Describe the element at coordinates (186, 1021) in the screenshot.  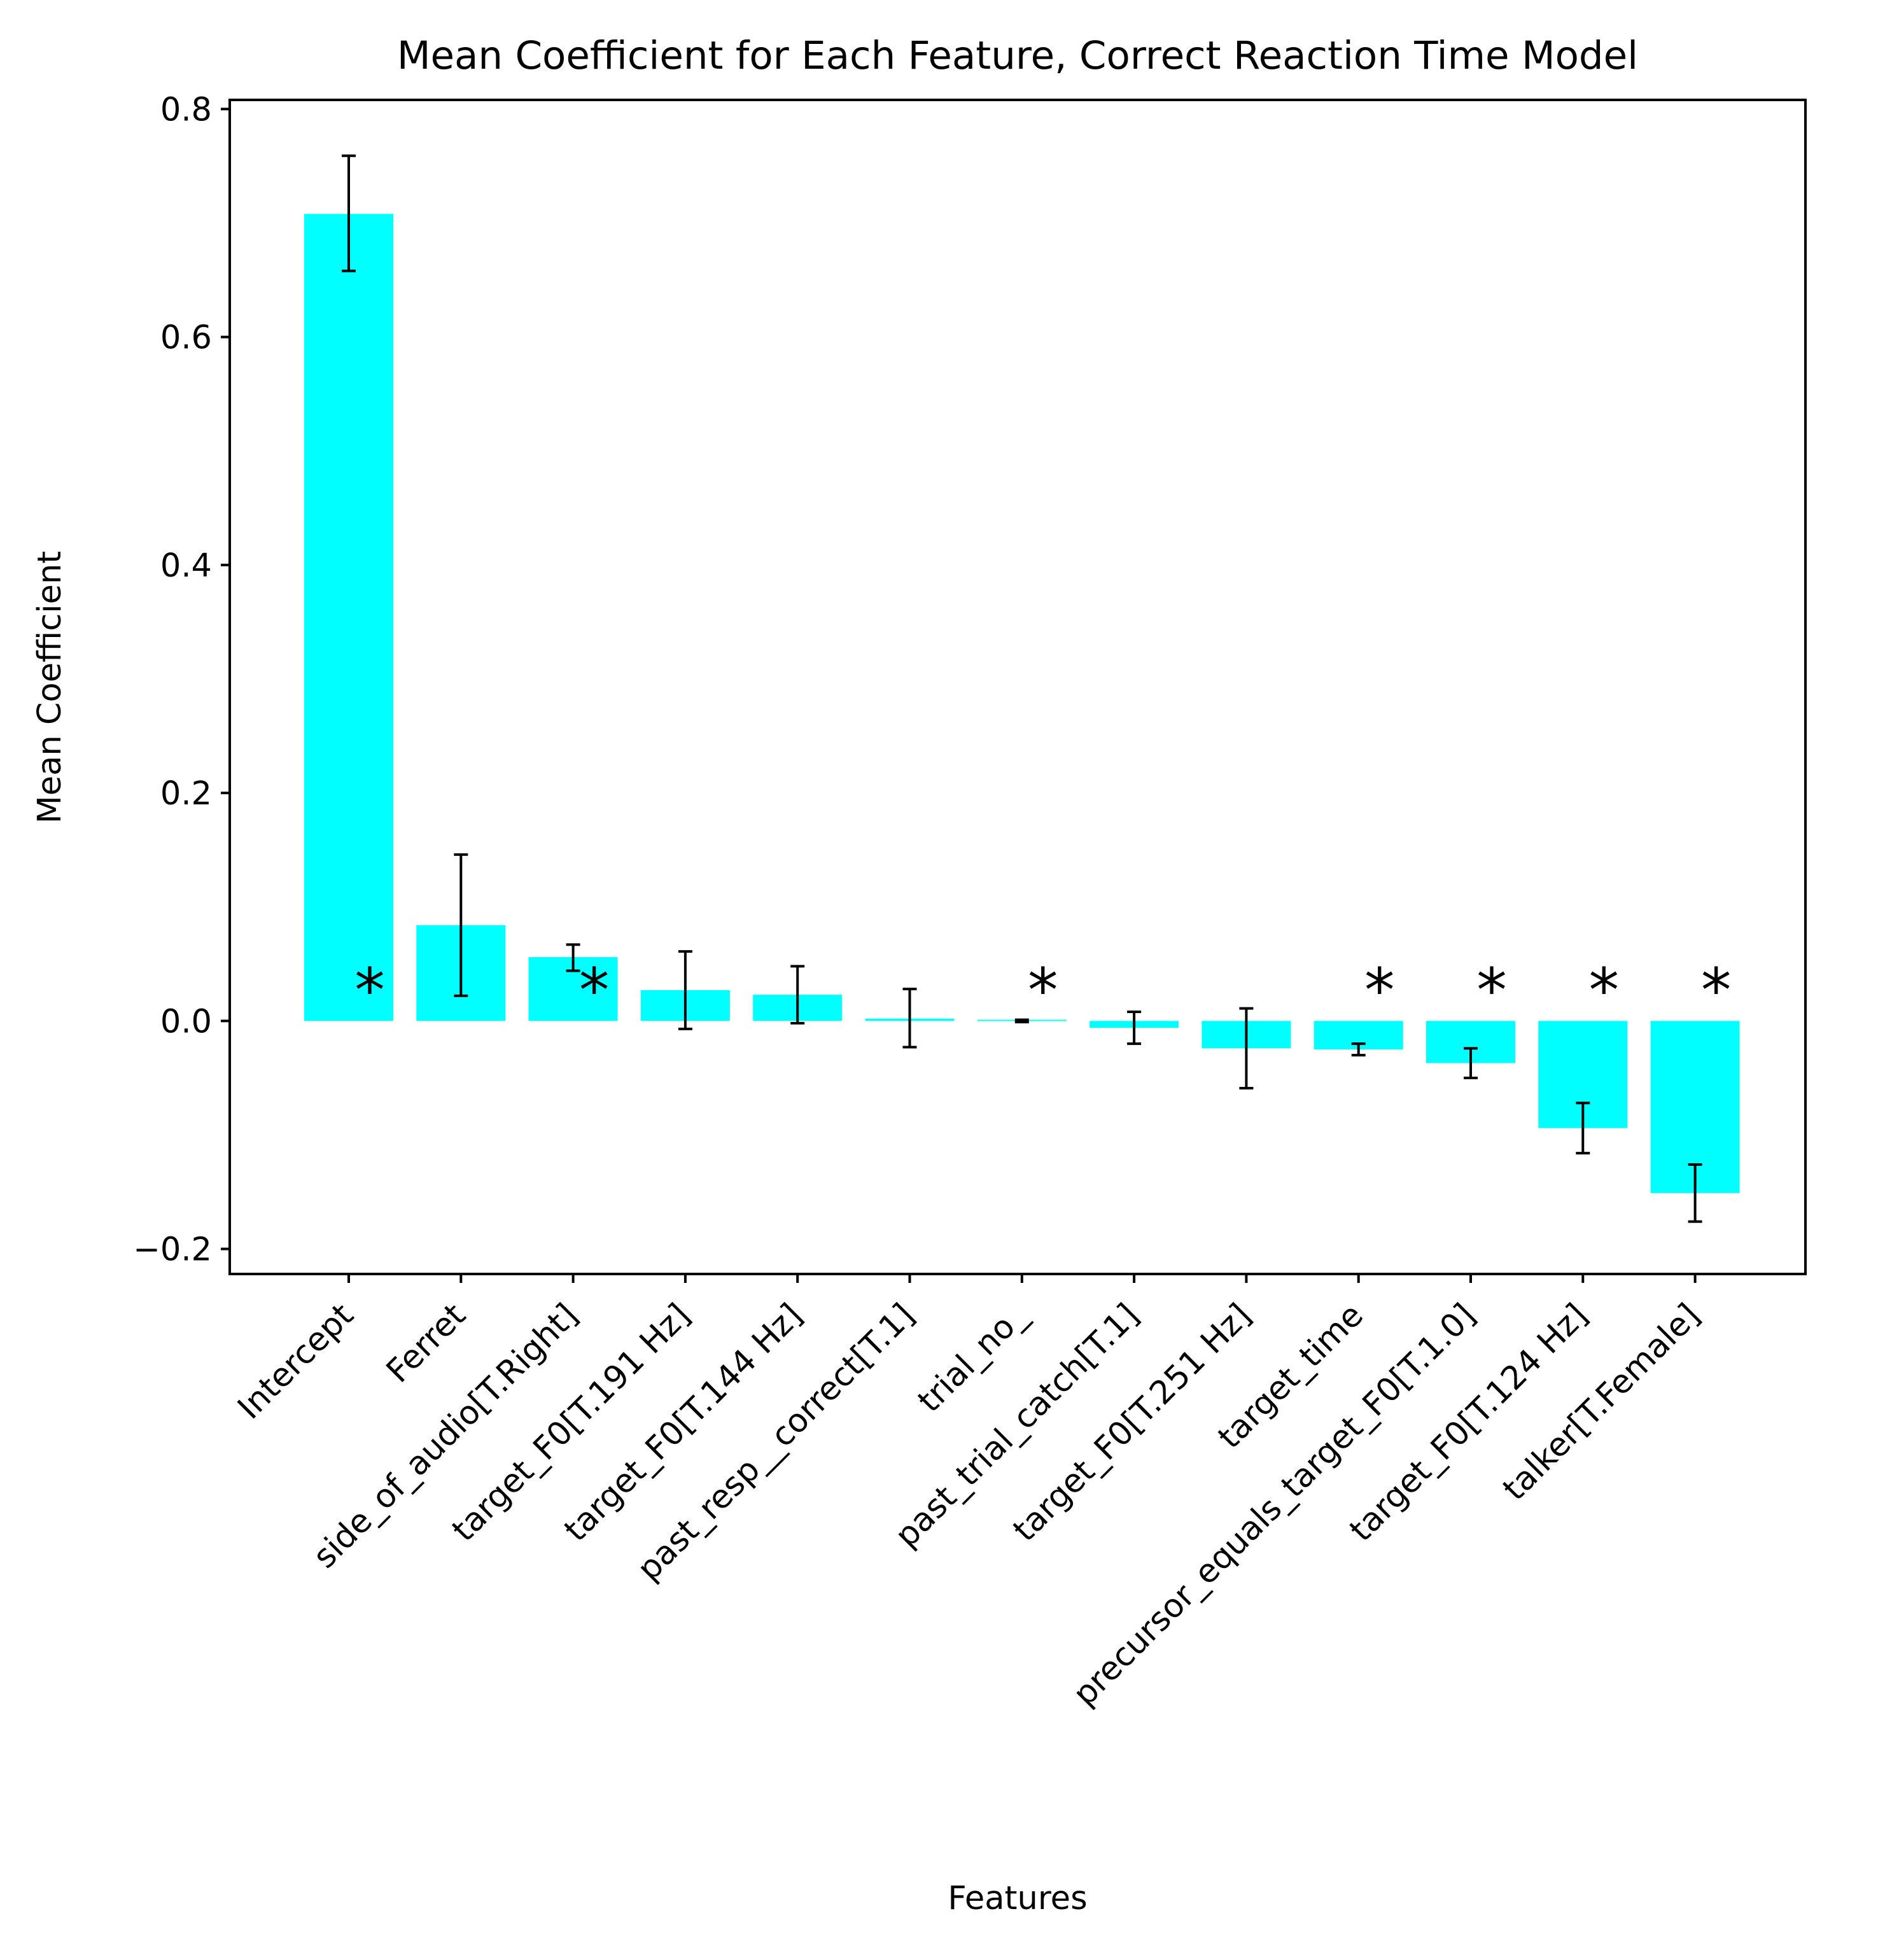
I see `y-tick-label-2: 0.0` at that location.